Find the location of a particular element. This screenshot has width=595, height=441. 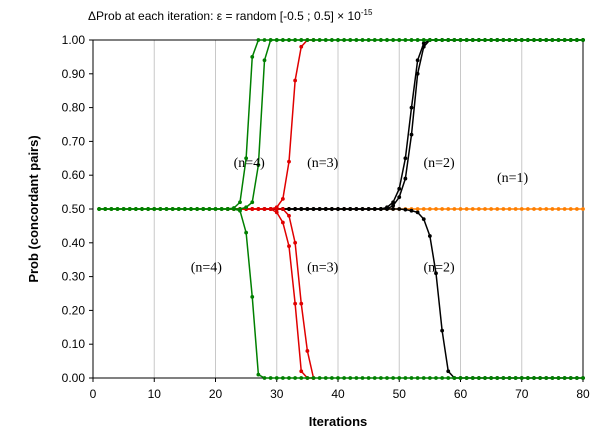

x-tick-label: 20 is located at coordinates (216, 394).